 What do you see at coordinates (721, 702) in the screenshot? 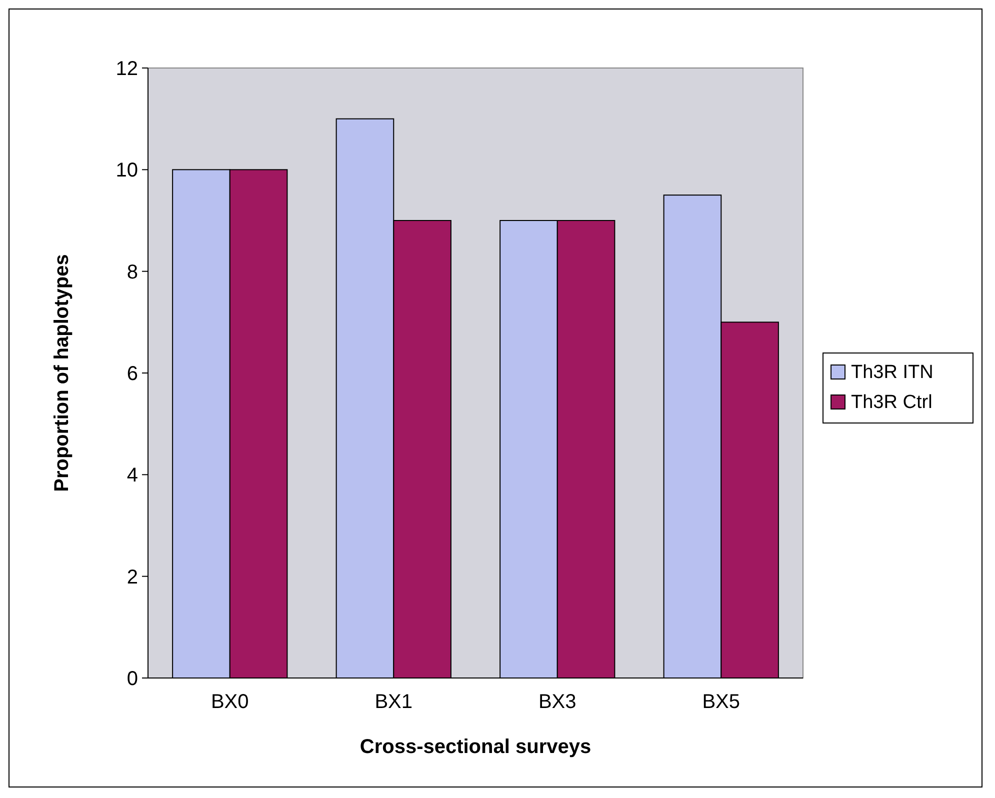
I see `x-tick-label: BX5` at bounding box center [721, 702].